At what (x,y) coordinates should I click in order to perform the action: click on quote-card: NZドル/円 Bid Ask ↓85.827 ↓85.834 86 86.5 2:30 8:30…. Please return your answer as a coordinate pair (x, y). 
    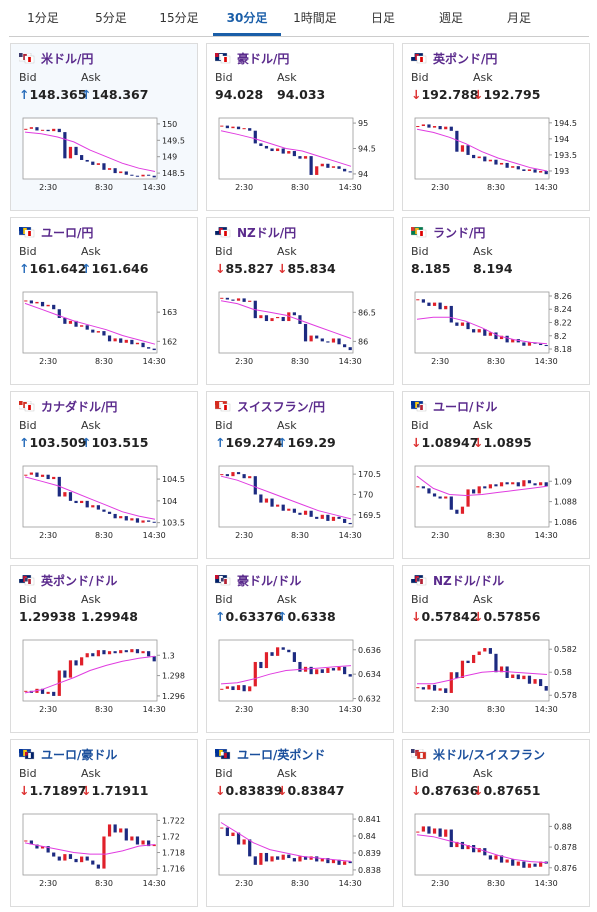
    Looking at the image, I should click on (300, 301).